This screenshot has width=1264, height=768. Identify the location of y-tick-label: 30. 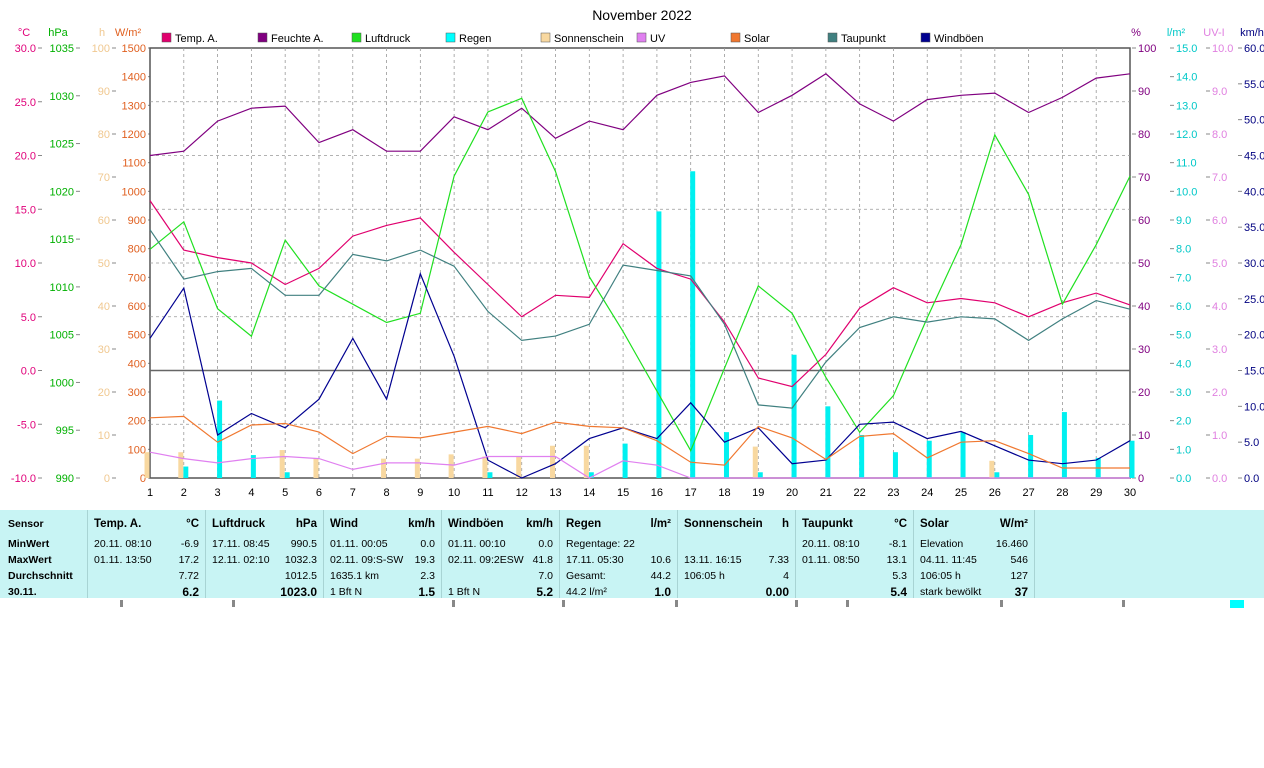
(1144, 350).